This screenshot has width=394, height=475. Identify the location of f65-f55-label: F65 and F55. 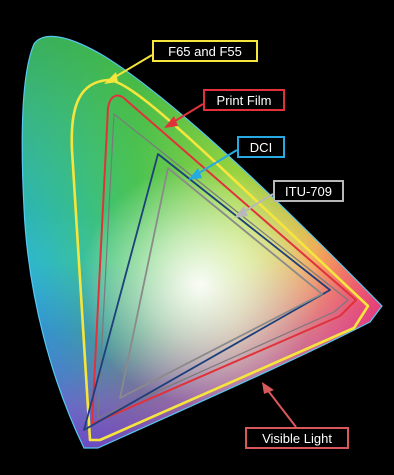
(205, 51).